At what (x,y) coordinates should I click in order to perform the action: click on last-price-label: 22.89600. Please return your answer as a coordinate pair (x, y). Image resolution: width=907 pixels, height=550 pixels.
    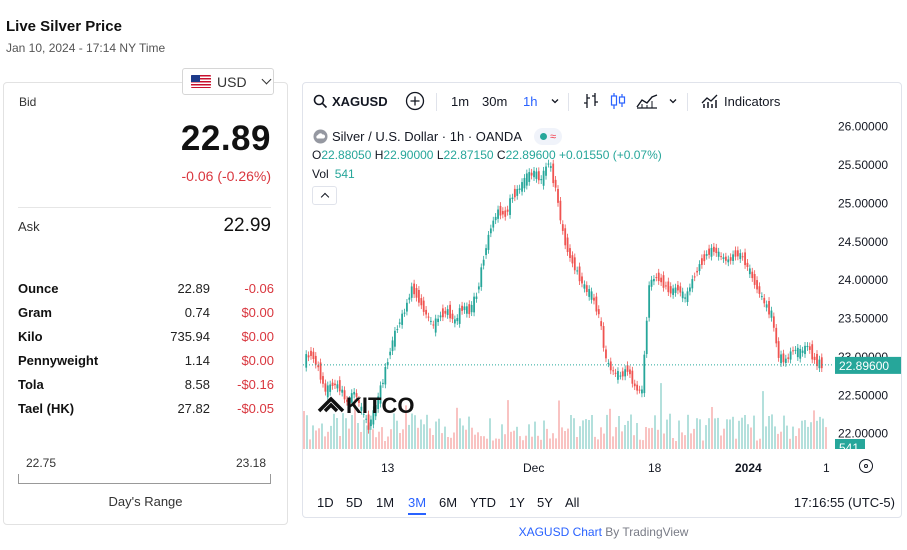
    Looking at the image, I should click on (864, 366).